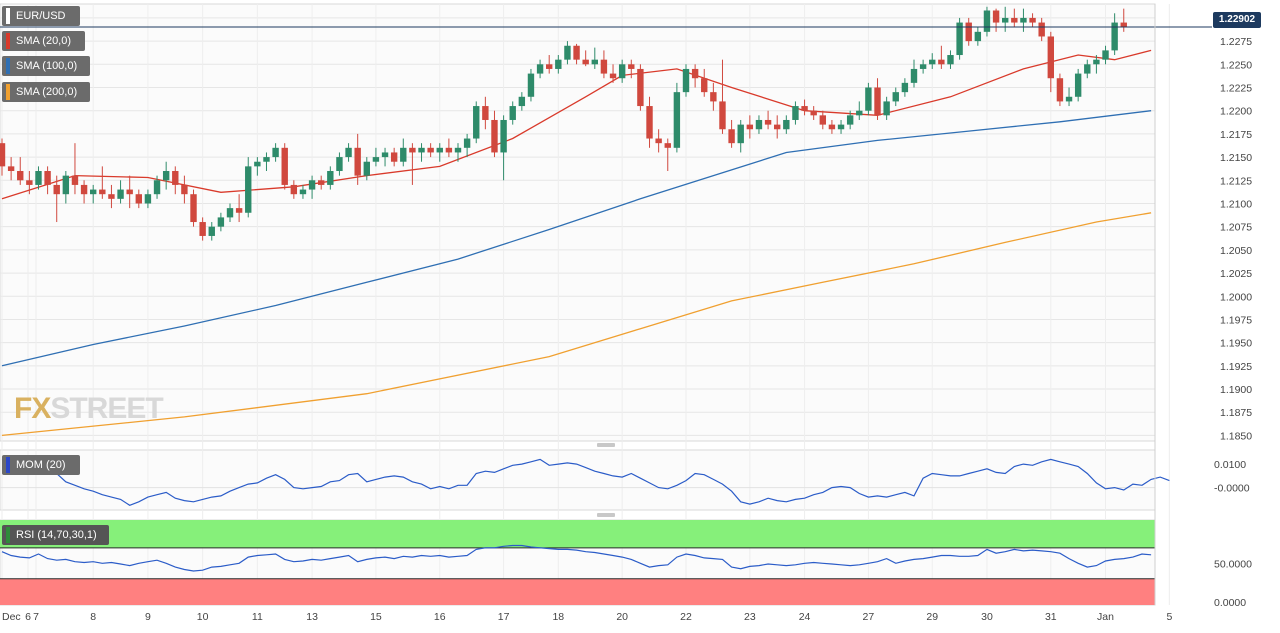 The height and width of the screenshot is (633, 1280). What do you see at coordinates (606, 515) in the screenshot?
I see `rsi-resize-handle` at bounding box center [606, 515].